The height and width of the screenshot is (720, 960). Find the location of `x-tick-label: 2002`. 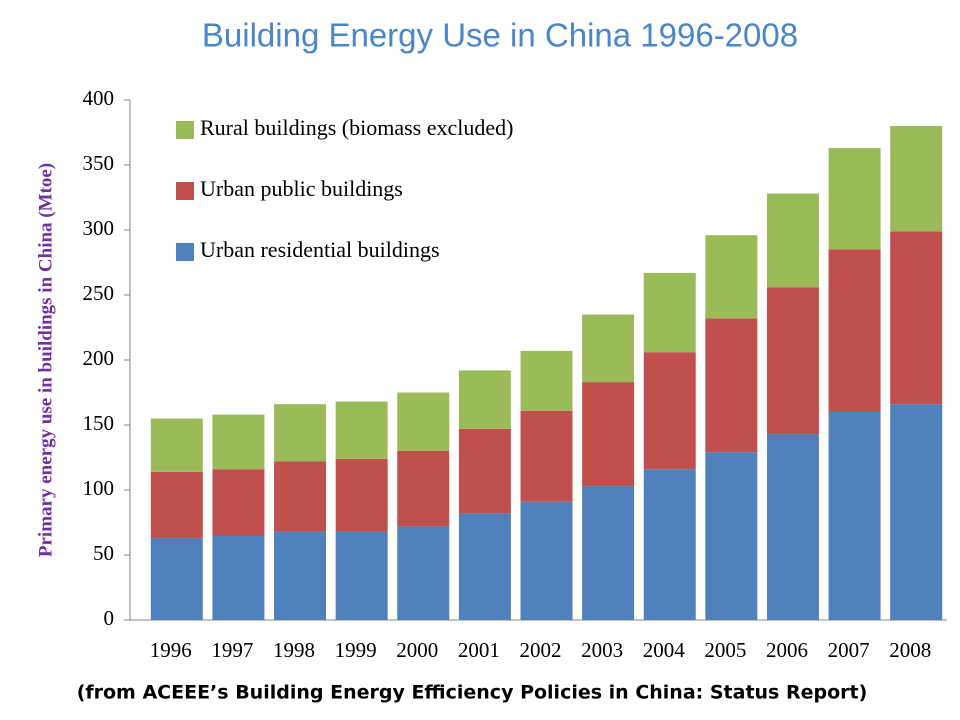

x-tick-label: 2002 is located at coordinates (541, 650).